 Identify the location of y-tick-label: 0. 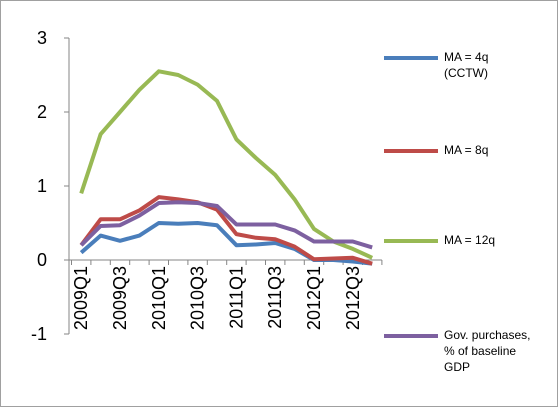
(42, 260).